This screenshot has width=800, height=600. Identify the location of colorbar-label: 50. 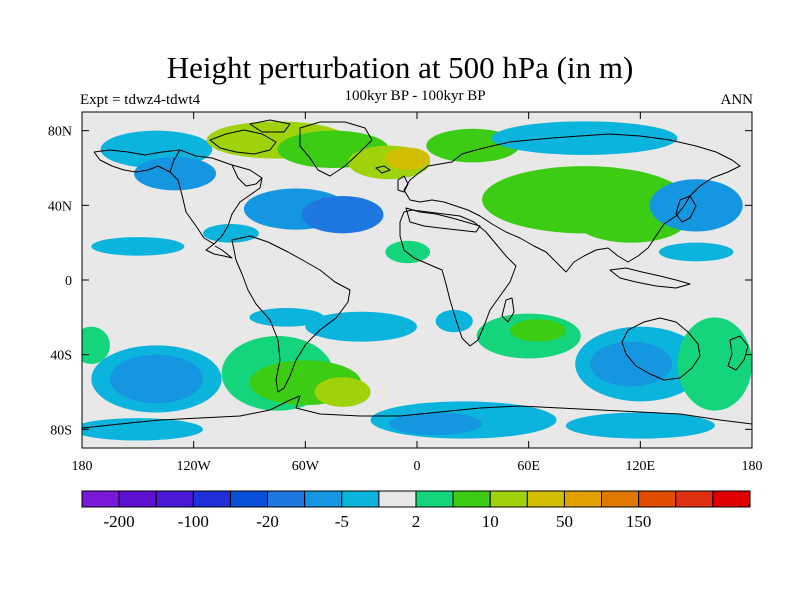
(564, 521).